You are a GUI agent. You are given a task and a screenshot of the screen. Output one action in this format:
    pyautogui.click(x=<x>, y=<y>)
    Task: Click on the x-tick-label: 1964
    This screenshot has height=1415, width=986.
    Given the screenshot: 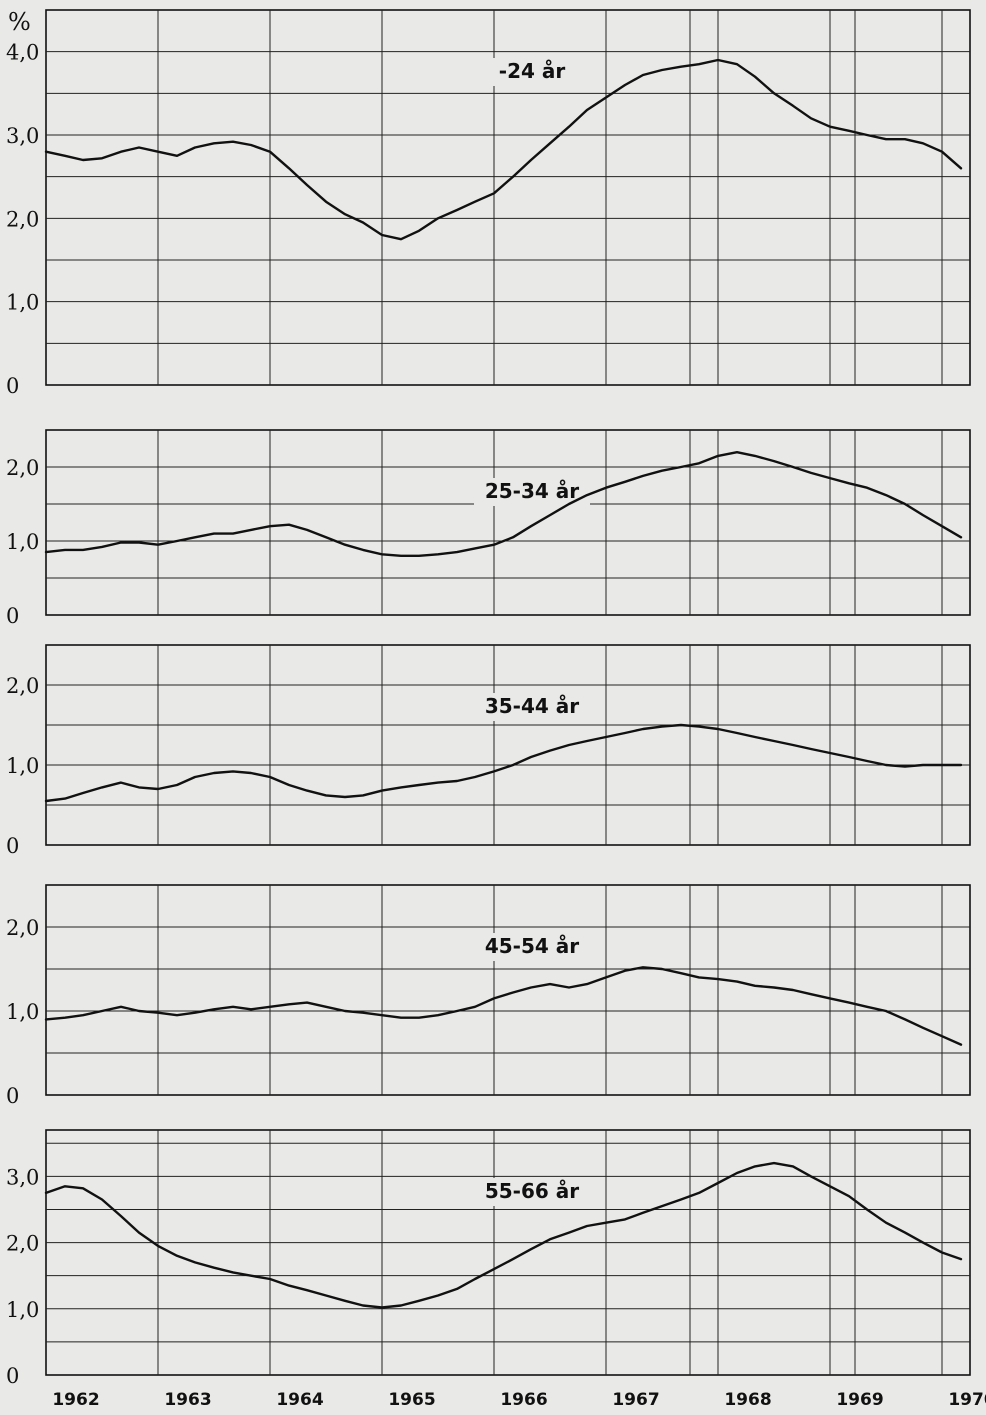 What is the action you would take?
    pyautogui.click(x=299, y=1400)
    